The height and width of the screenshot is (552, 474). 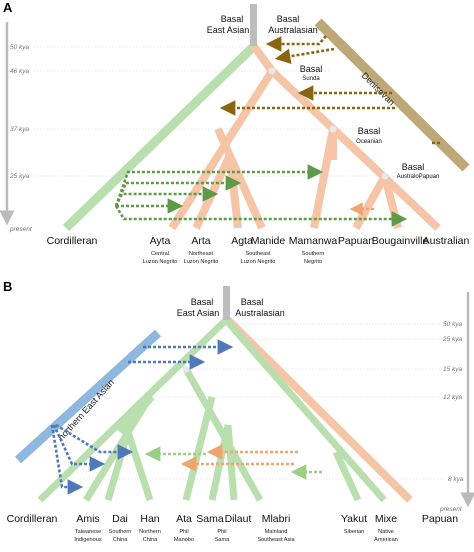 I want to click on tip-ata: Ata, so click(x=184, y=519).